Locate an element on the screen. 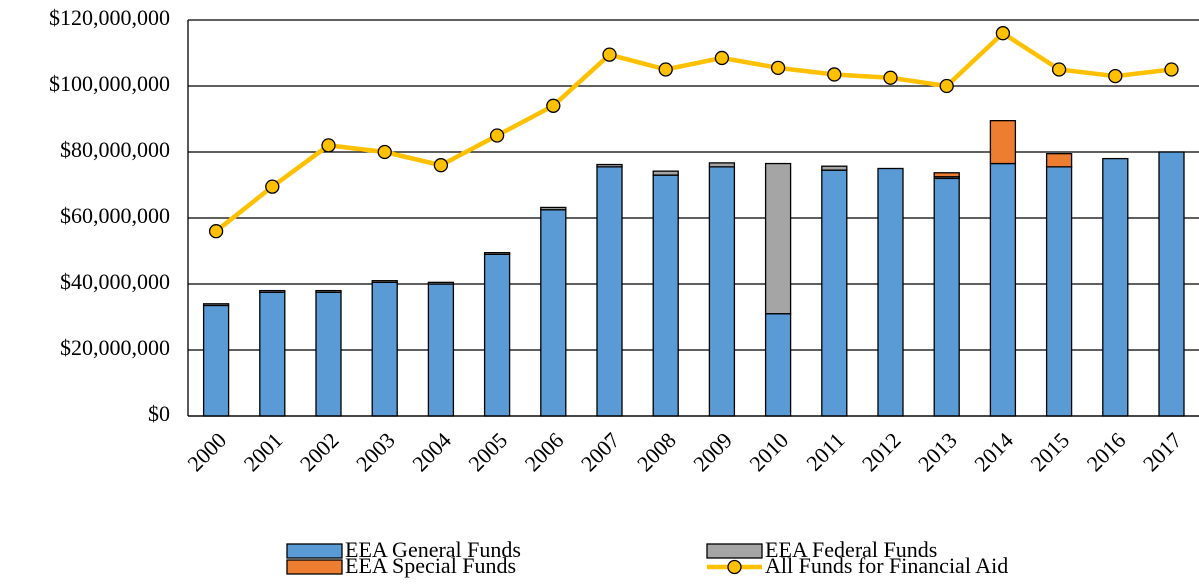  y-tick-label: $80,000,000 is located at coordinates (115, 149).